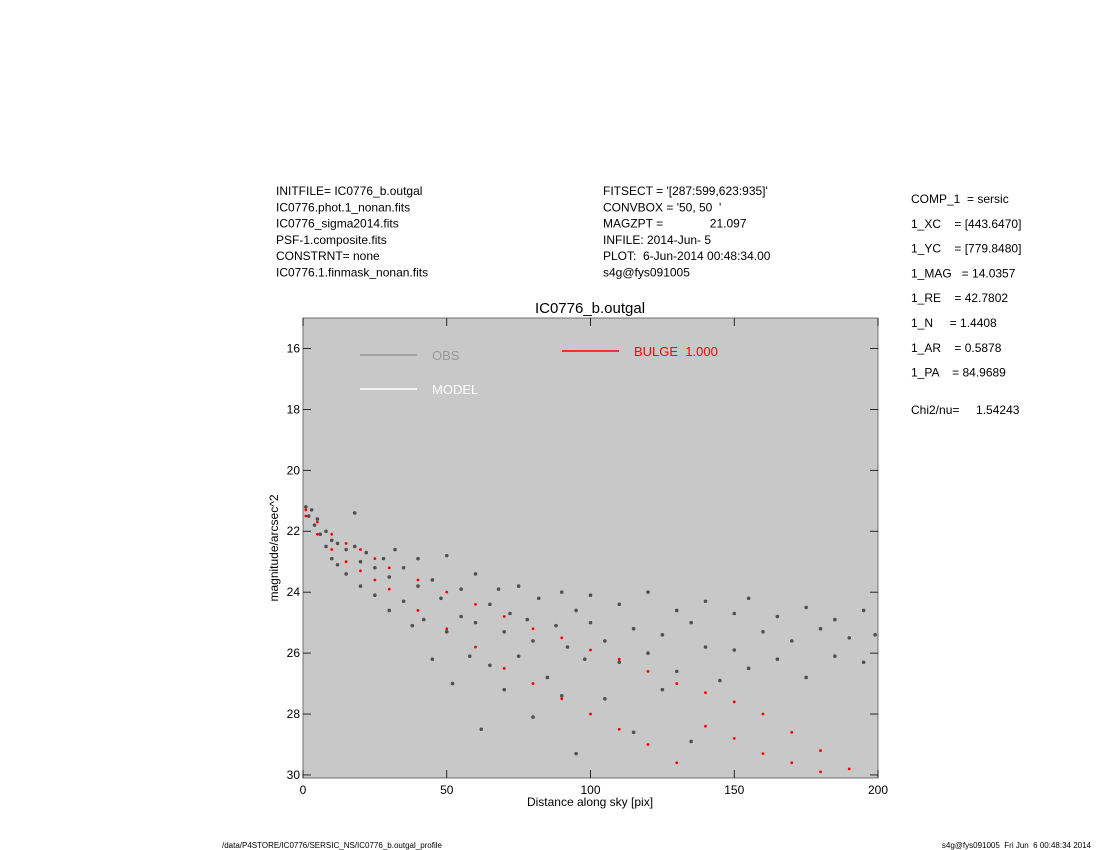 This screenshot has height=850, width=1100. I want to click on y-tick-label: 26, so click(294, 653).